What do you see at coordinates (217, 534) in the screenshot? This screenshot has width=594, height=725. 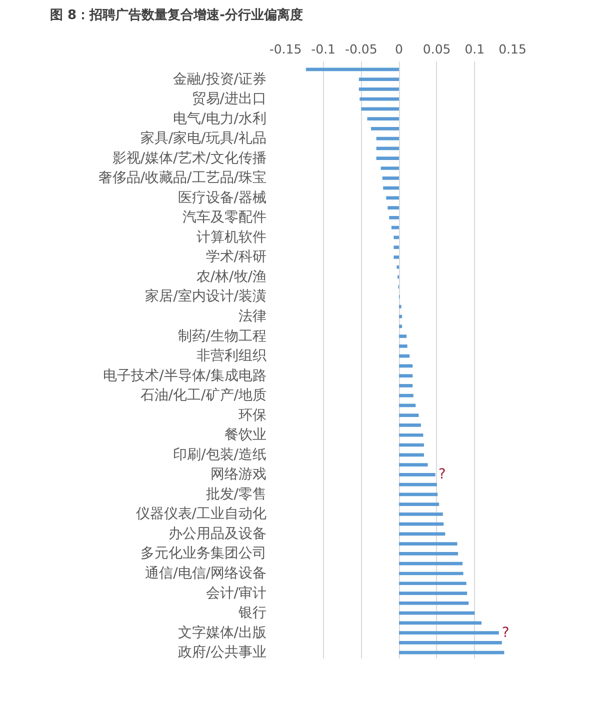 I see `y-tick-label: 办公用品及设备` at bounding box center [217, 534].